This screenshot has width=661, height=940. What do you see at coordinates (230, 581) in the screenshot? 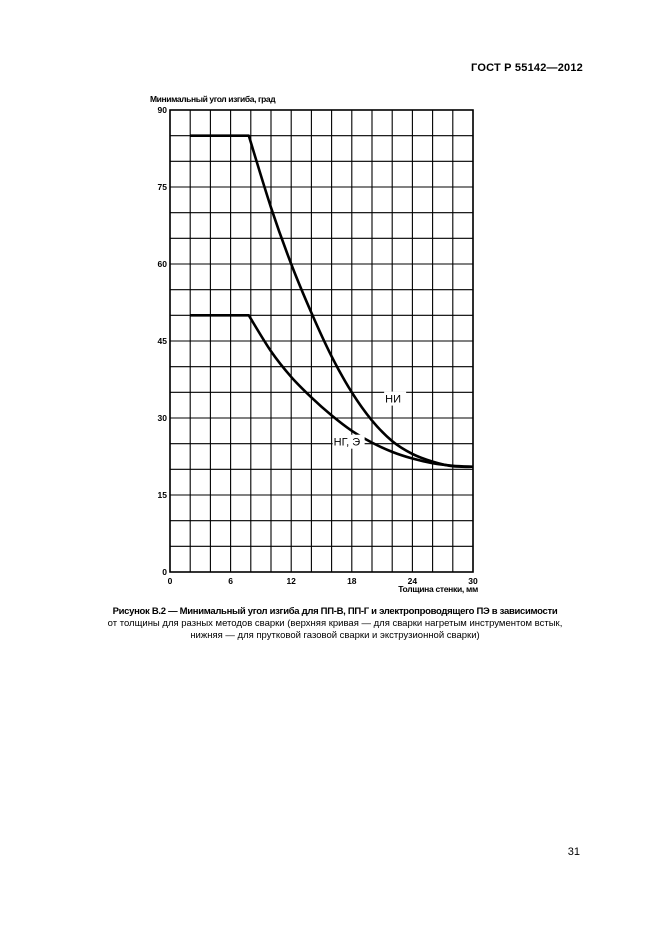
I see `x-tick-label: 6` at bounding box center [230, 581].